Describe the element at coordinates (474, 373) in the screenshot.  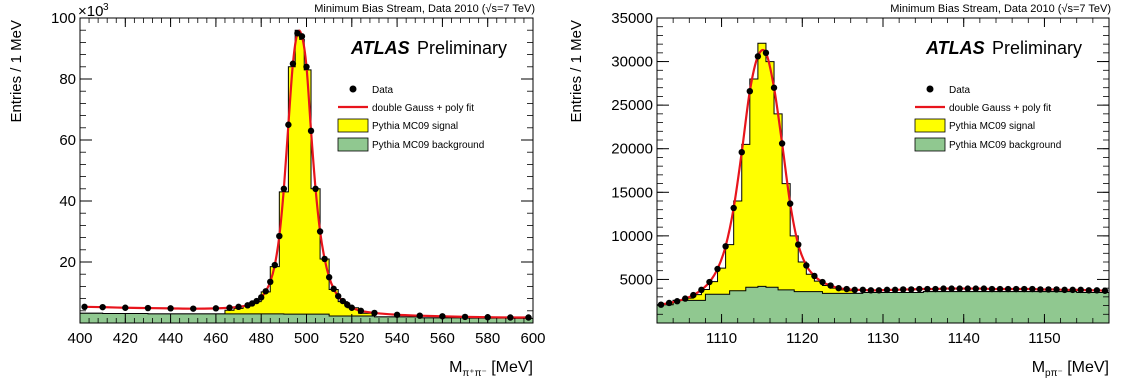
I see `x-axis-label-sub: π⁺π⁻` at that location.